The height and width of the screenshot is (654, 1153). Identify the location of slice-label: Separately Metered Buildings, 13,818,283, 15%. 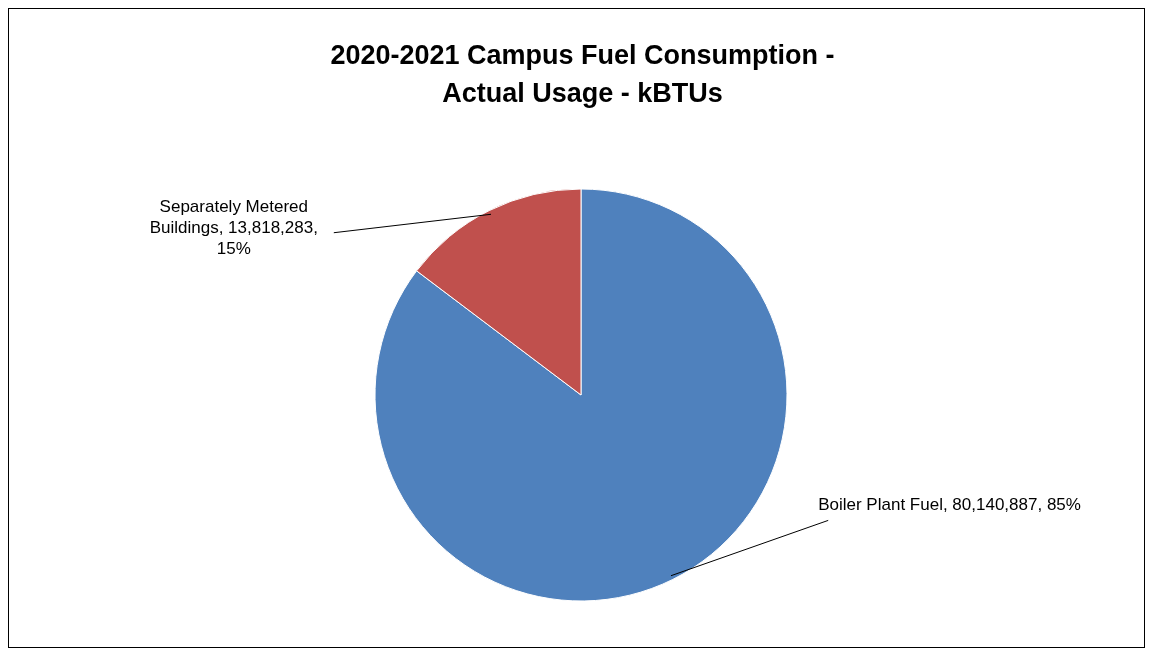
(233, 227).